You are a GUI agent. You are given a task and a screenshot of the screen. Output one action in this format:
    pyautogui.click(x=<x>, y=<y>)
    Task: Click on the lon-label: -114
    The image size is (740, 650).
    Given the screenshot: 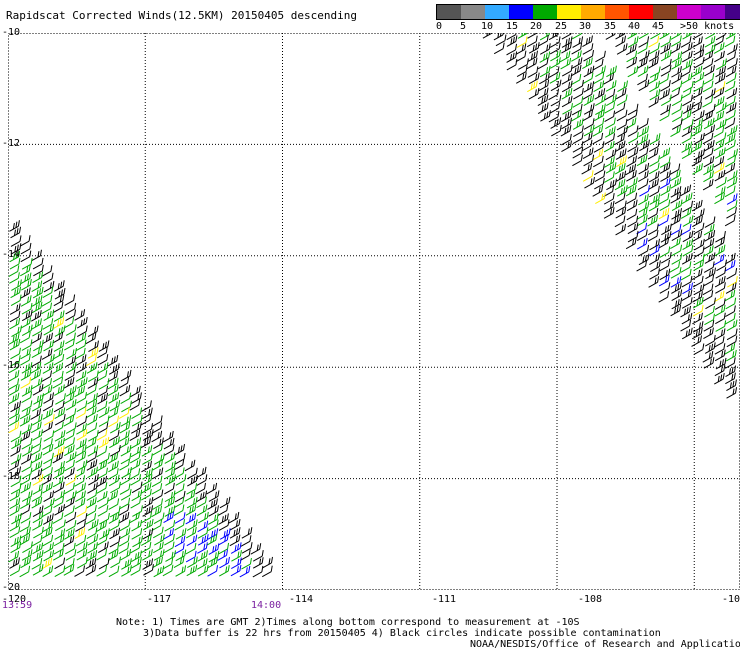 What is the action you would take?
    pyautogui.click(x=301, y=599)
    